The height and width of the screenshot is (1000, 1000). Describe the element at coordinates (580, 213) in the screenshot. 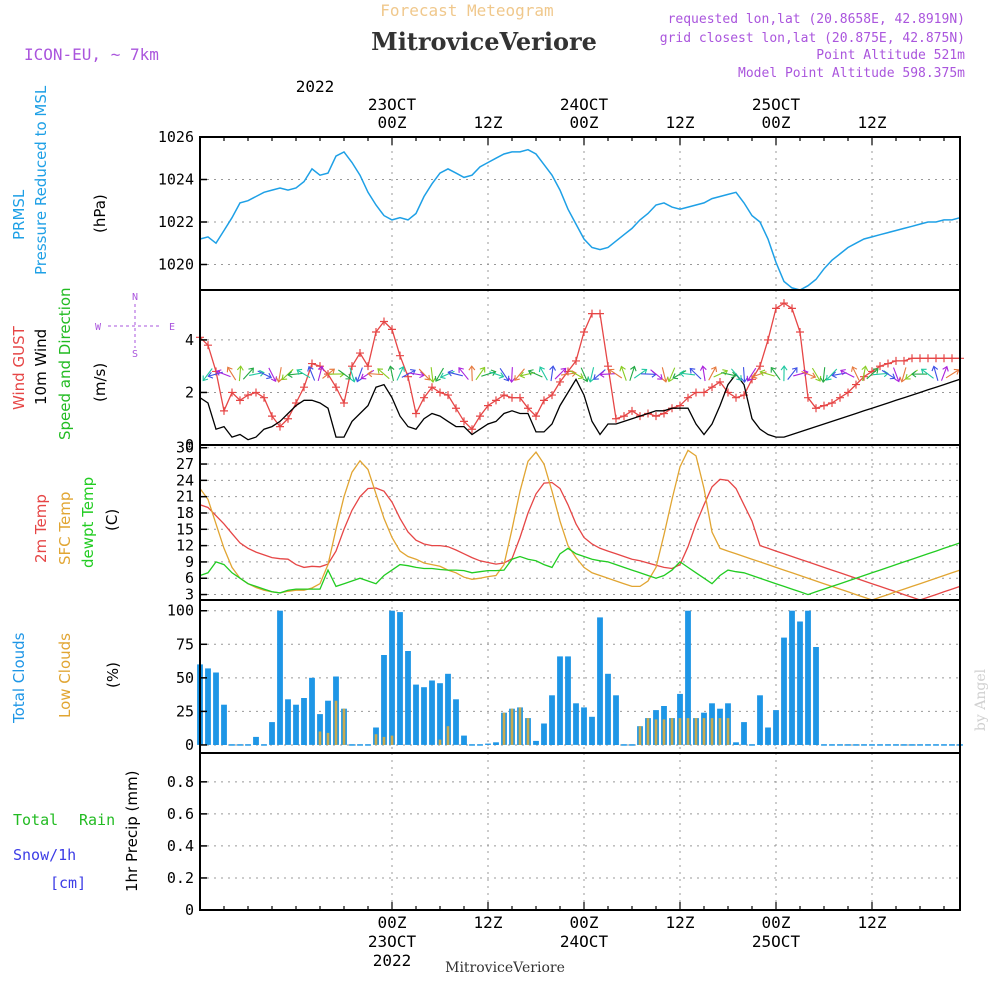

I see `pressure-panel-frame` at that location.